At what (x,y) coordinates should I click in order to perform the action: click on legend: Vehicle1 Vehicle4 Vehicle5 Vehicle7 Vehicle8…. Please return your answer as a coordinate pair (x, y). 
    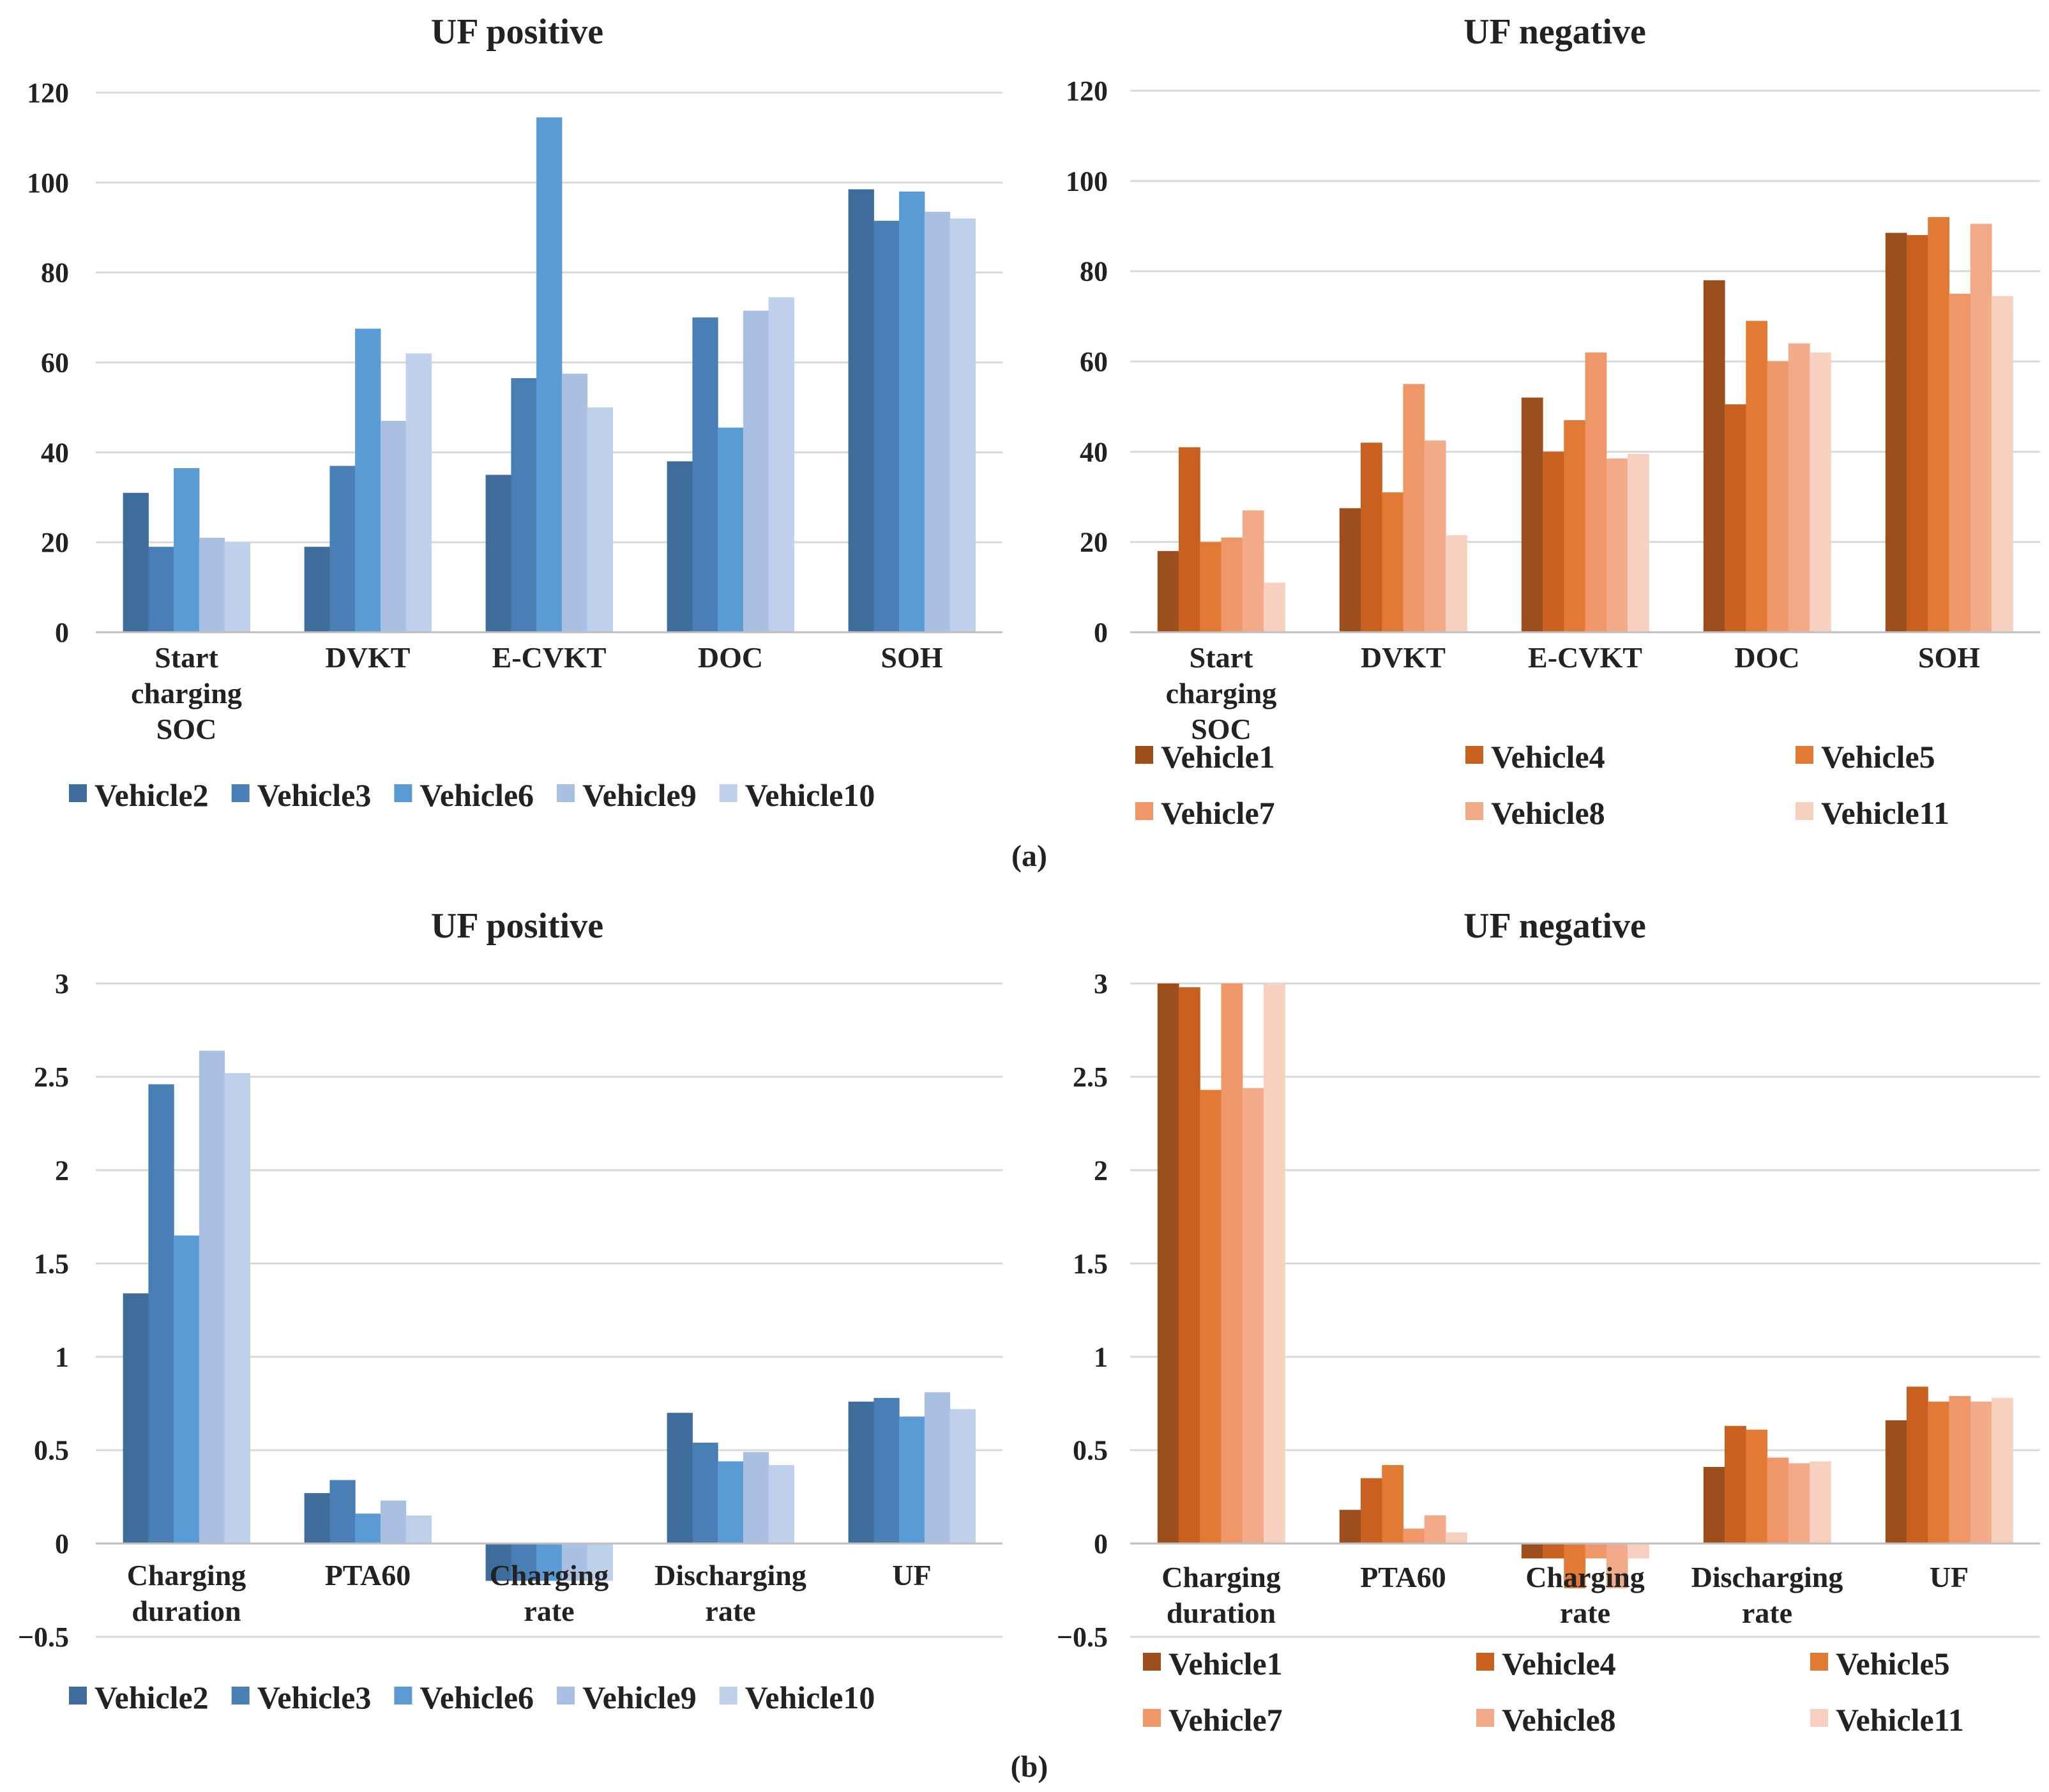
    Looking at the image, I should click on (1542, 785).